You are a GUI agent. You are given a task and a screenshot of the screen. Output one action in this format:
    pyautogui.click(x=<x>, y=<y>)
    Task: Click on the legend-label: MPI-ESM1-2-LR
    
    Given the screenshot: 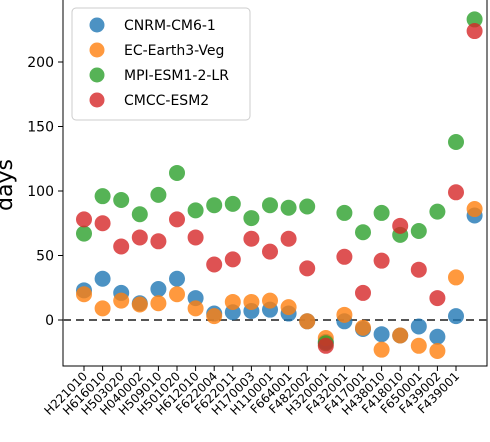 What is the action you would take?
    pyautogui.click(x=176, y=76)
    